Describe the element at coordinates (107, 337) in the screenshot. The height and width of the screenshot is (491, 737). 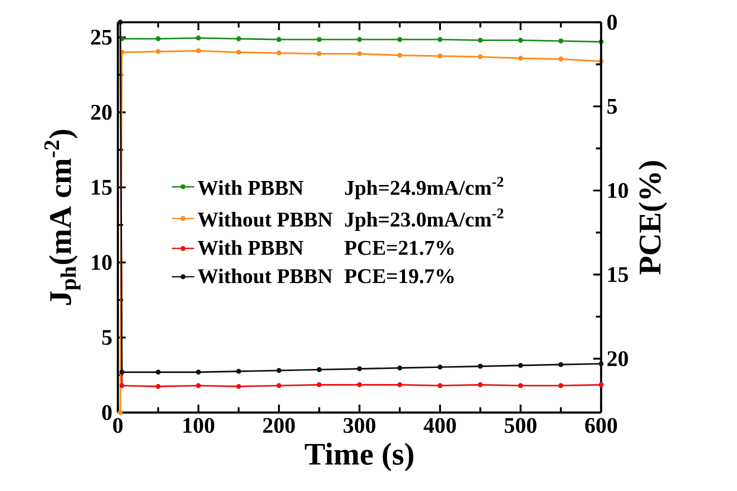
I see `y-tick-label: 5` at that location.